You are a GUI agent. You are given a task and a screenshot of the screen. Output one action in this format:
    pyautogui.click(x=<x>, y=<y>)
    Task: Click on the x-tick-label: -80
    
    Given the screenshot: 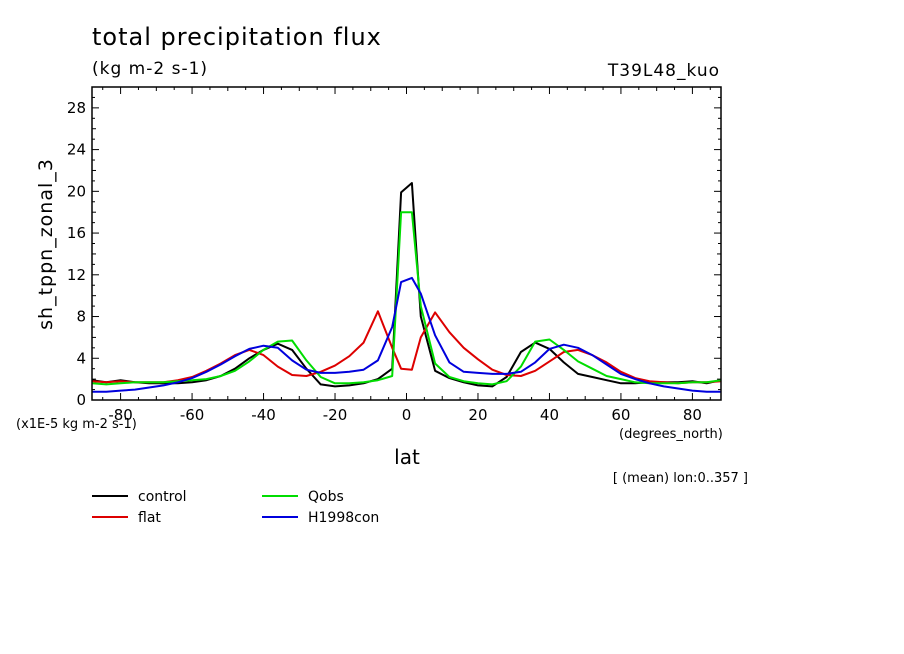 What is the action you would take?
    pyautogui.click(x=120, y=415)
    